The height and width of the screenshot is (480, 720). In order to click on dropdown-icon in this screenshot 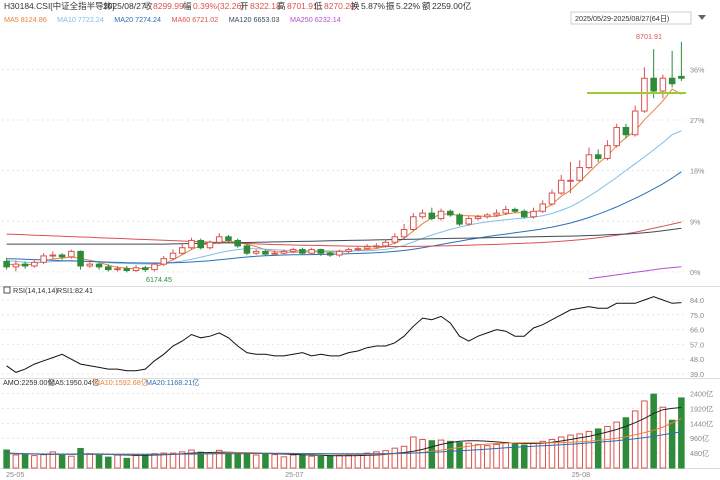, I will do `click(702, 17)`.